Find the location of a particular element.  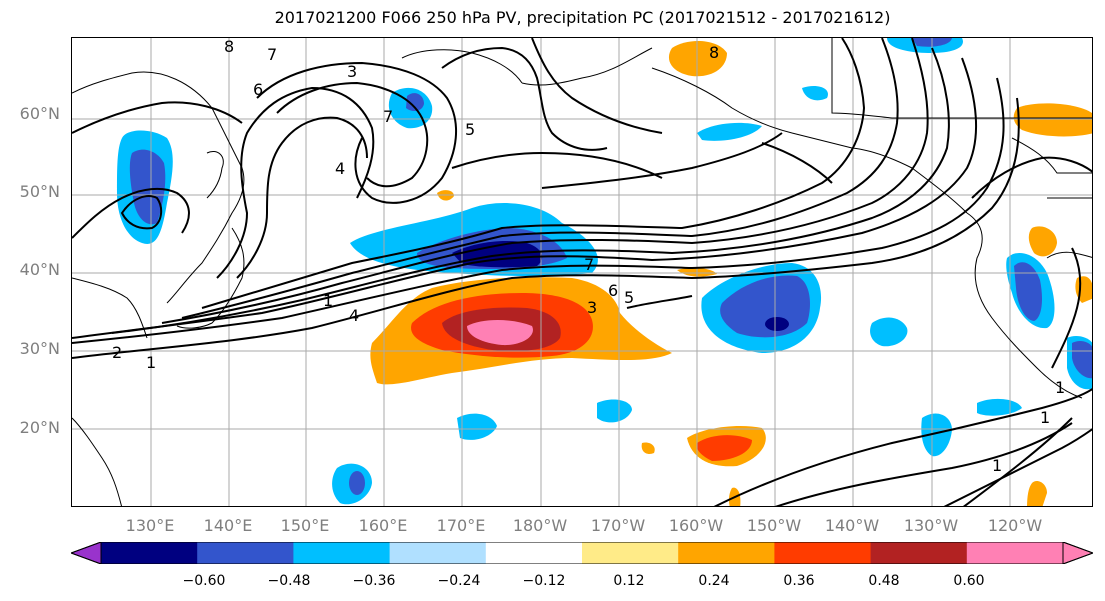

lon-label-160w: 160°W is located at coordinates (696, 525).